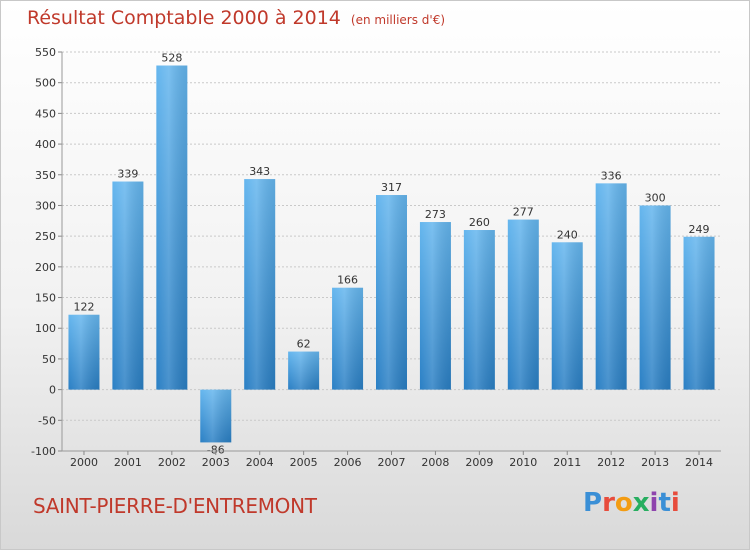 The height and width of the screenshot is (551, 750). What do you see at coordinates (523, 212) in the screenshot?
I see `bar-value-label: 277` at bounding box center [523, 212].